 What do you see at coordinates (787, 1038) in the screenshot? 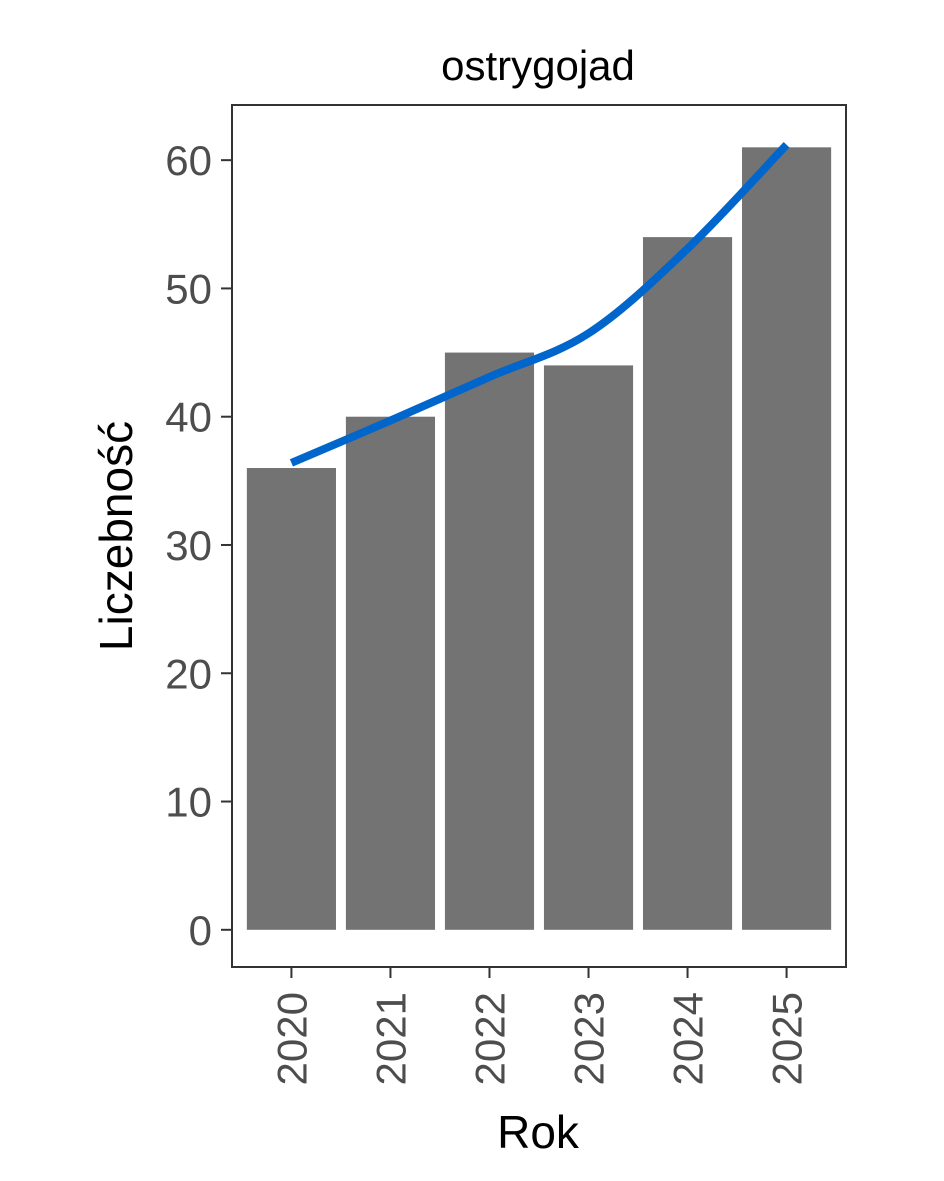
I see `x-tick-label: 2025` at bounding box center [787, 1038].